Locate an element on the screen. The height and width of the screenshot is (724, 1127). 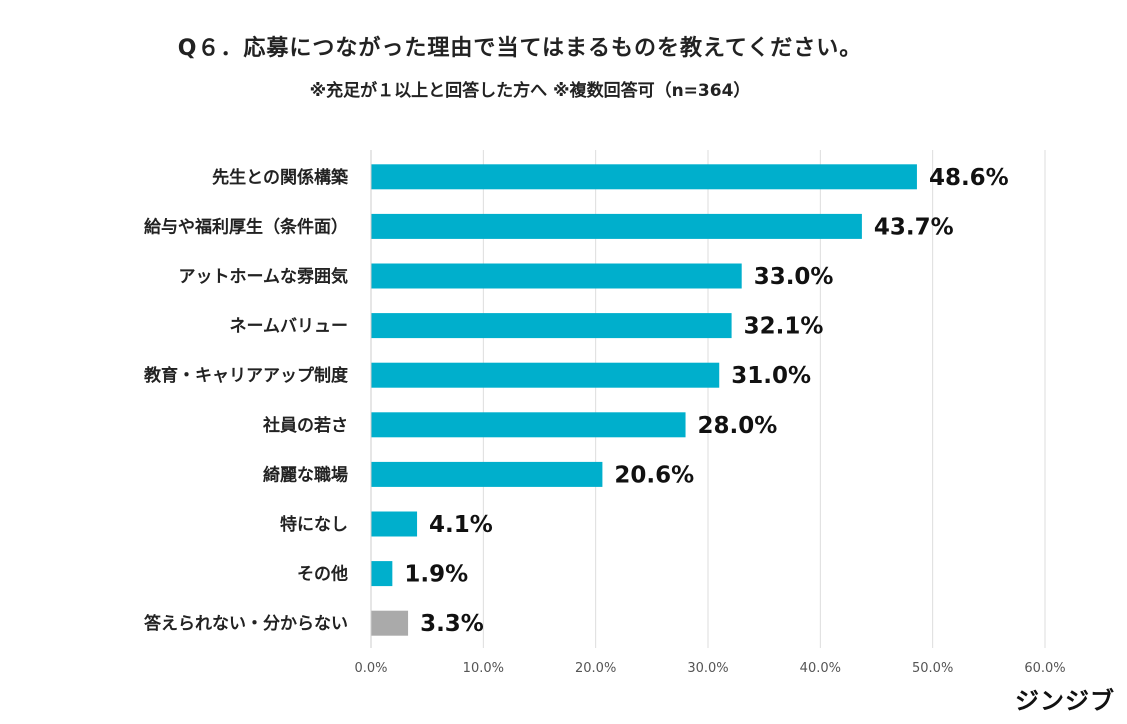
chart-subtitle: ※充足が１以上と回答した方へ ※複数回答可（n=364） is located at coordinates (530, 91).